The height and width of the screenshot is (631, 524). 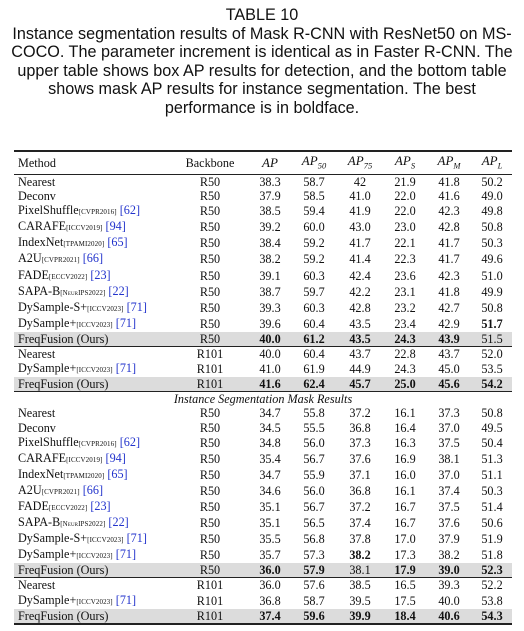 What do you see at coordinates (405, 459) in the screenshot?
I see `value-cell: 16.9` at bounding box center [405, 459].